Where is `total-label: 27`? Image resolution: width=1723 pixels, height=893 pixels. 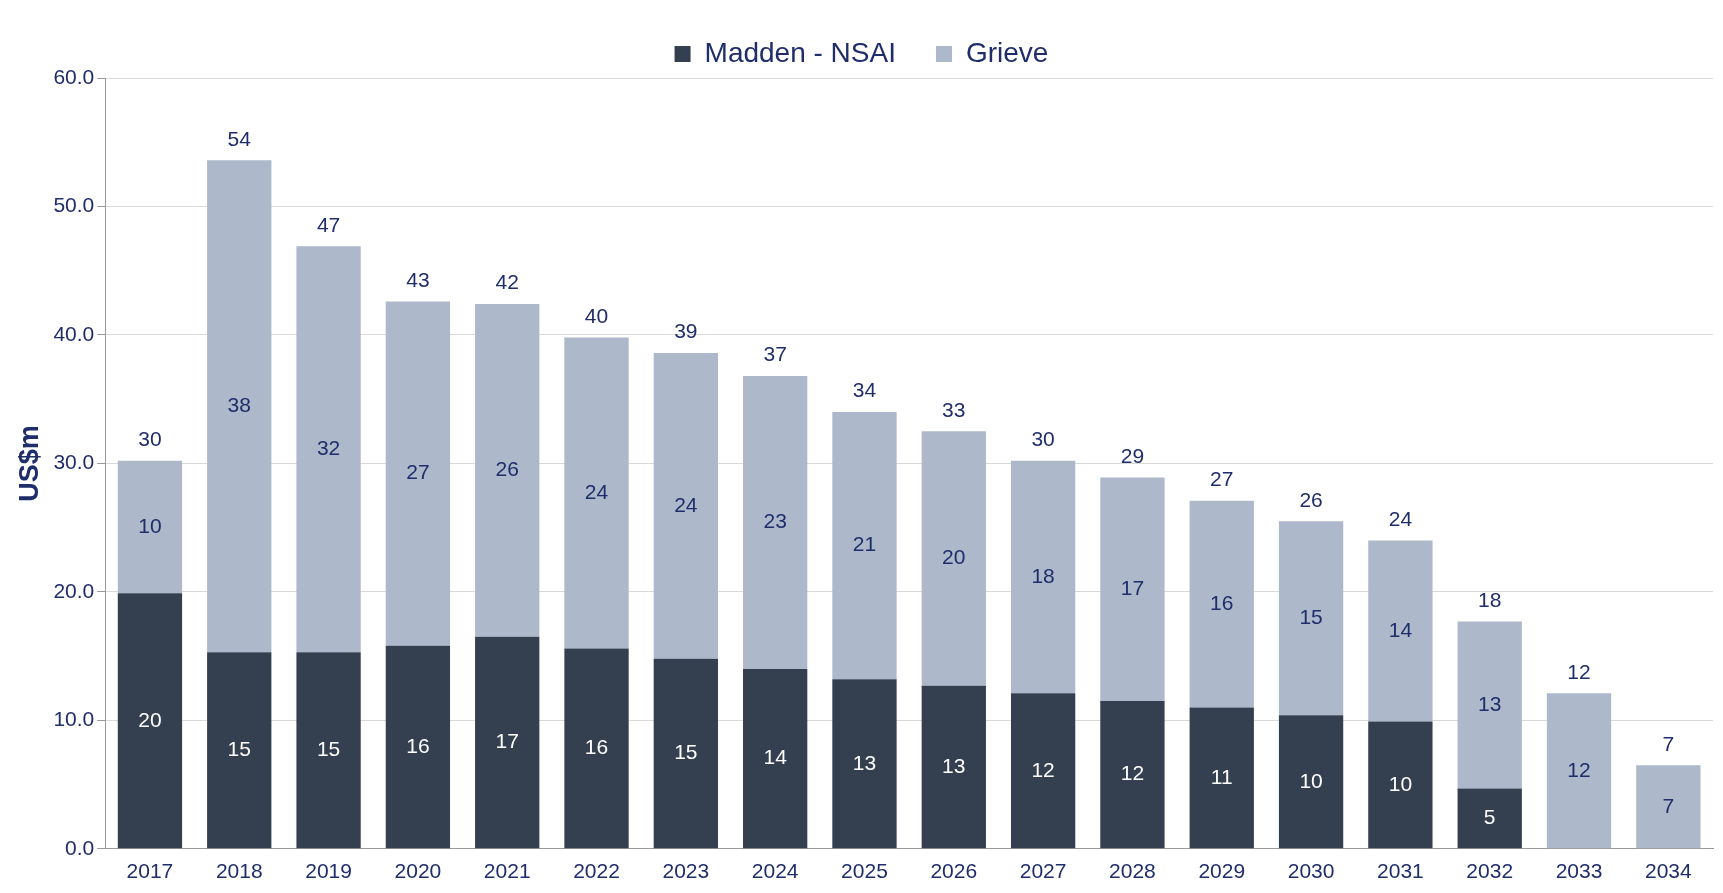
total-label: 27 is located at coordinates (1222, 478).